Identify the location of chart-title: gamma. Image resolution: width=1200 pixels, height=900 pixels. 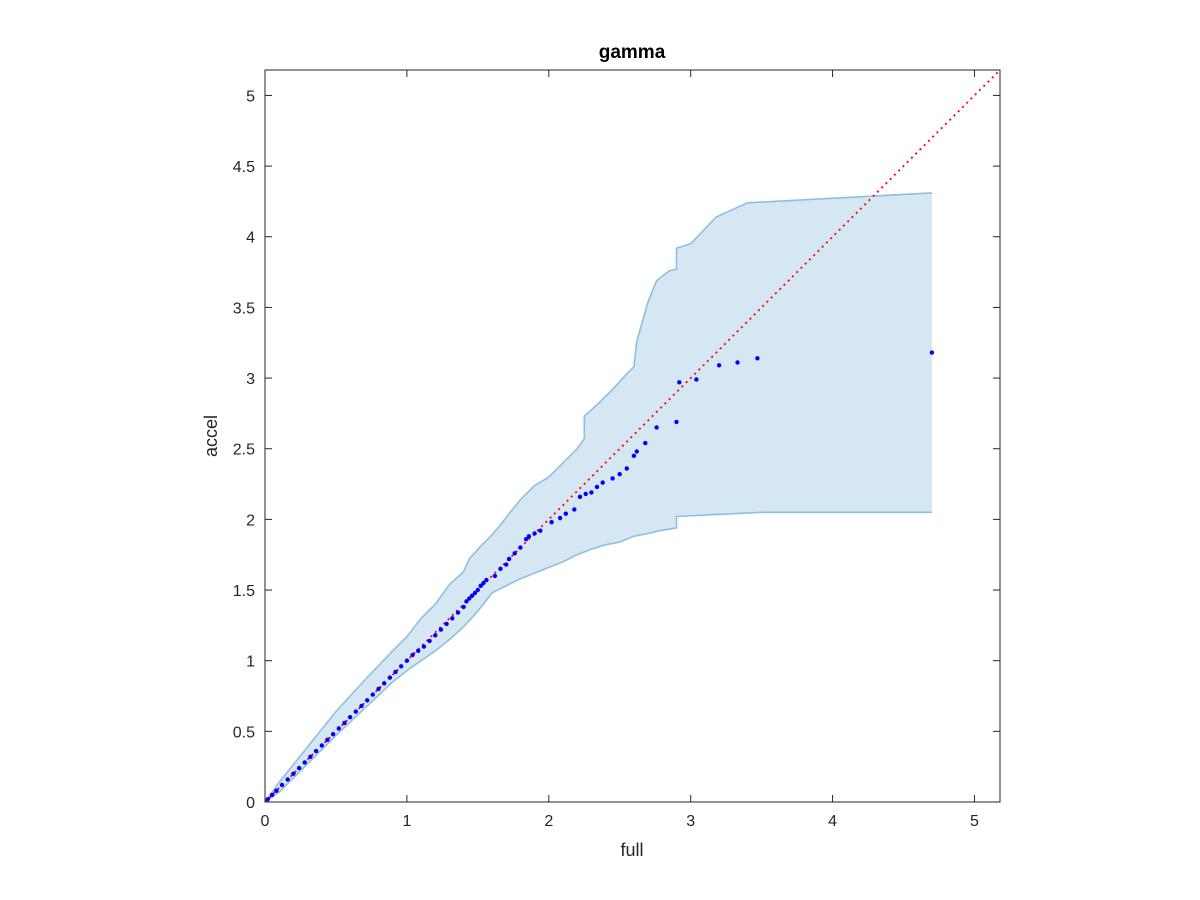
(632, 52).